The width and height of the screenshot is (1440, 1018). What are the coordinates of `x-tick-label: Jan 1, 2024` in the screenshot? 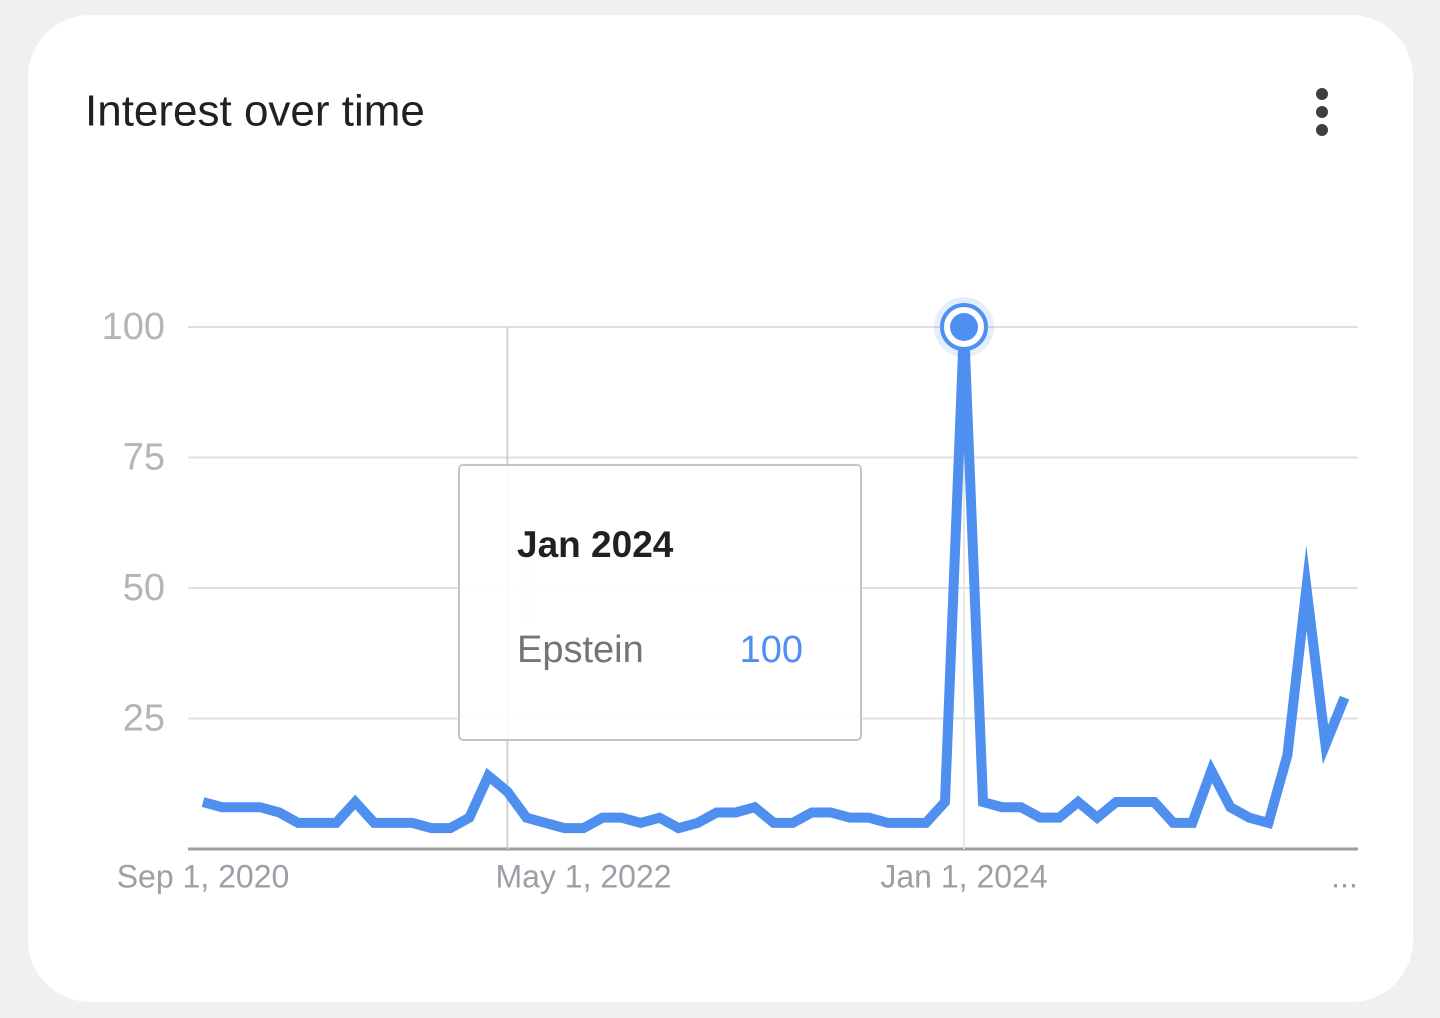 It's located at (963, 876).